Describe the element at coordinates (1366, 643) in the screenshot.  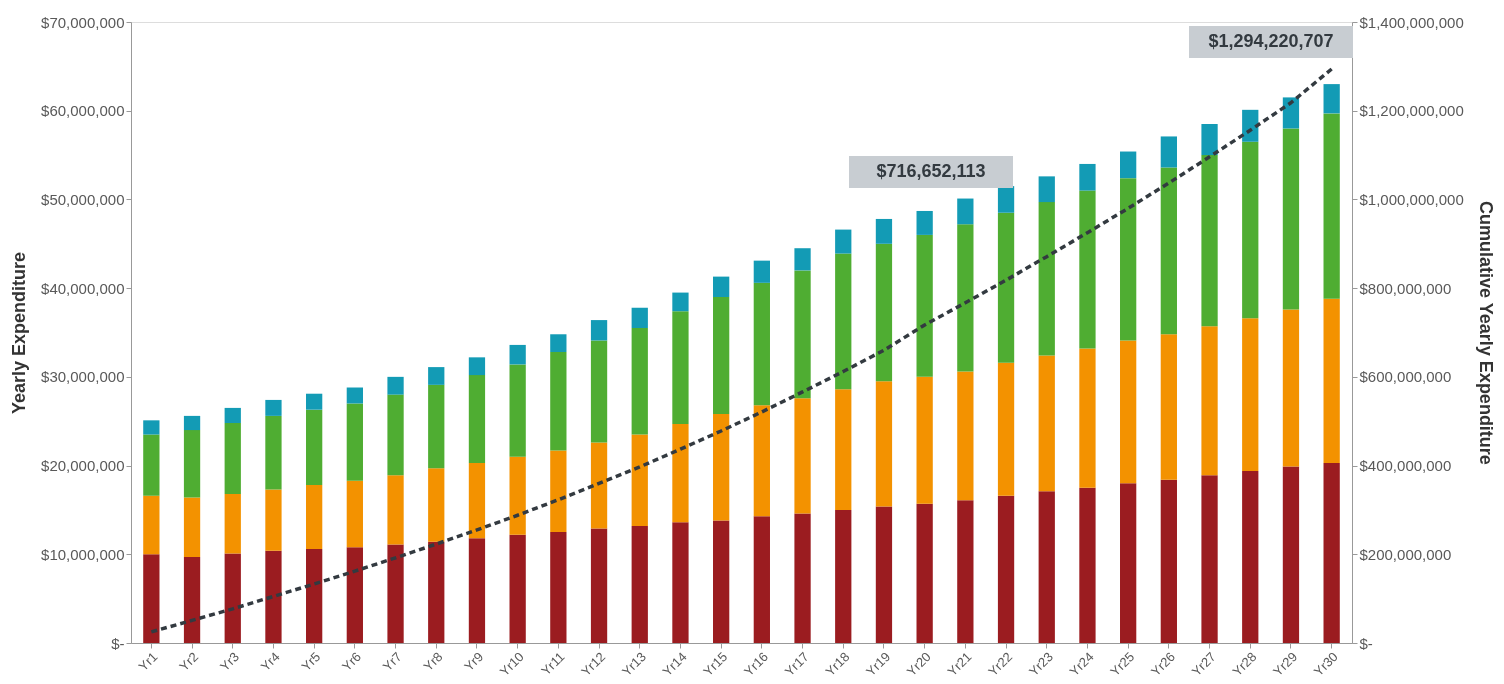
I see `y2-tick-label: $-` at that location.